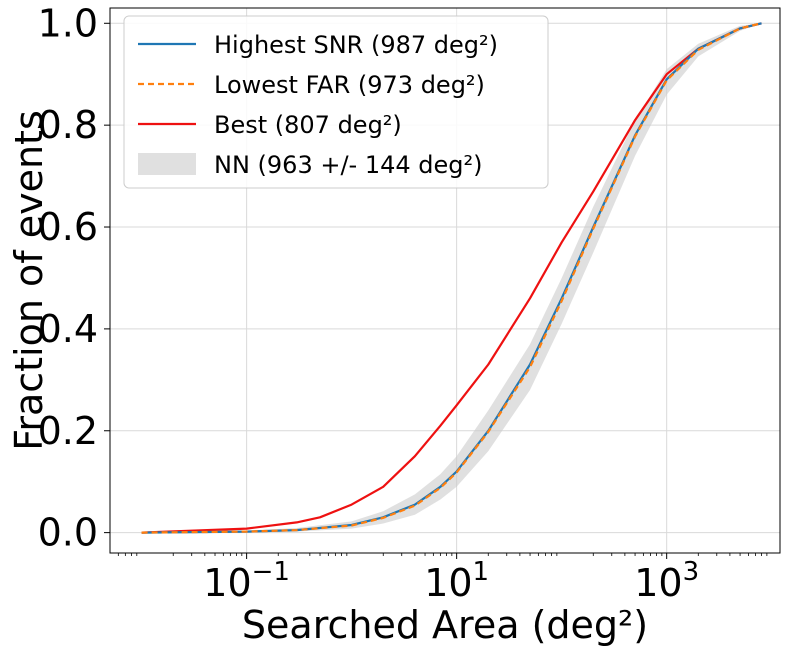 This screenshot has height=651, width=793. Describe the element at coordinates (68, 533) in the screenshot. I see `y-tick-label: 0.0` at that location.